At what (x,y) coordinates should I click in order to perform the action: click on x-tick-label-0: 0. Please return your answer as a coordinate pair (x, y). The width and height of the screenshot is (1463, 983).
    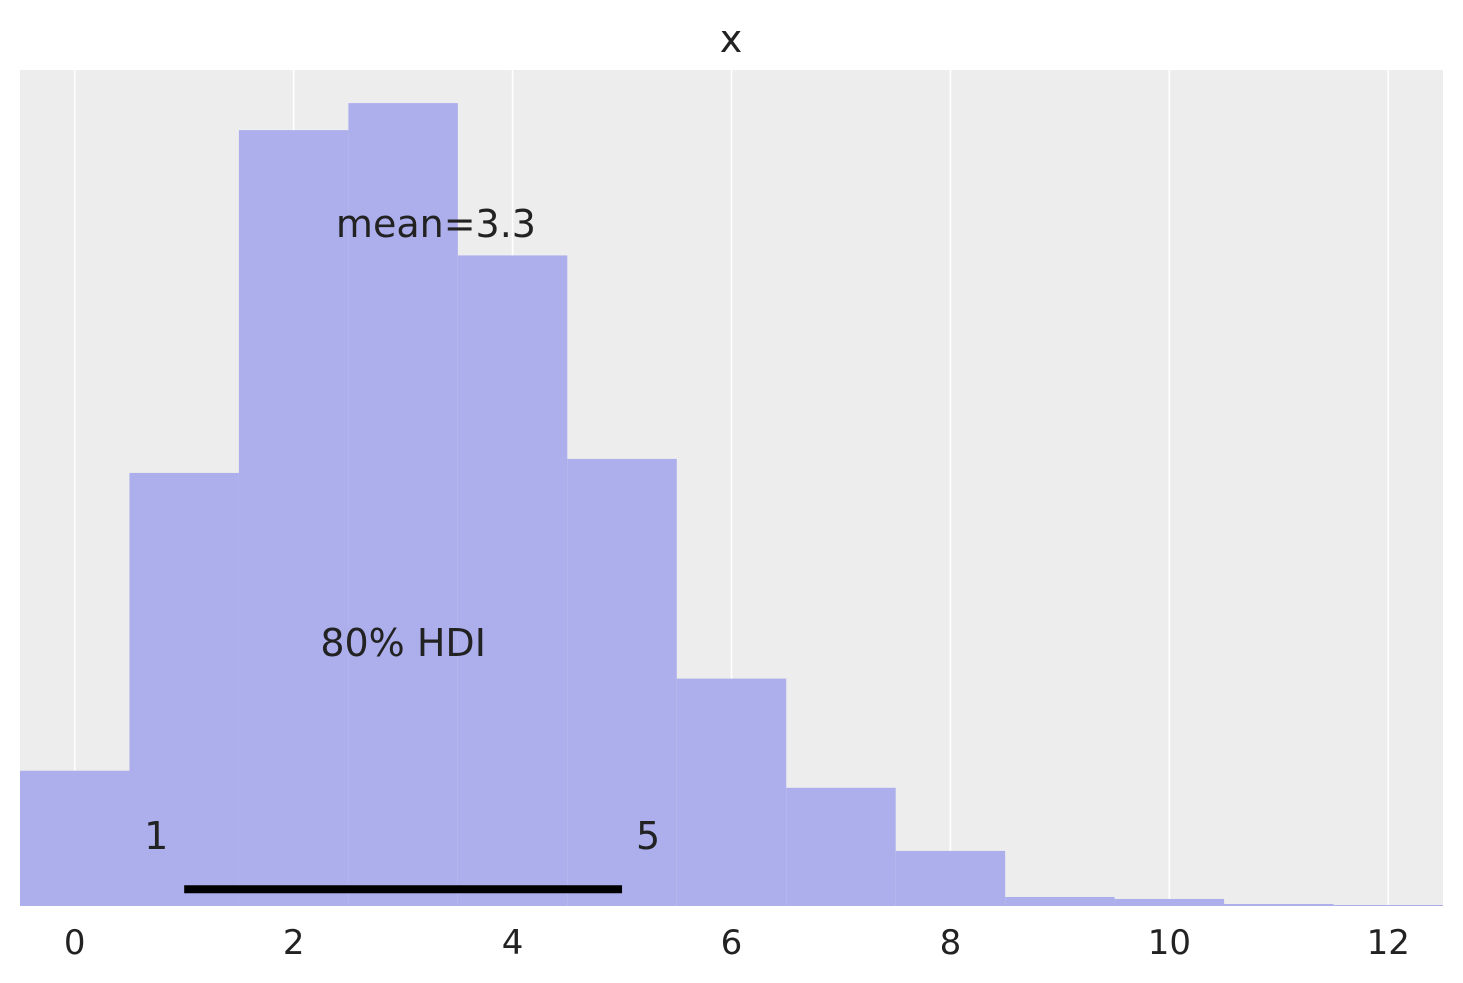
    Looking at the image, I should click on (75, 943).